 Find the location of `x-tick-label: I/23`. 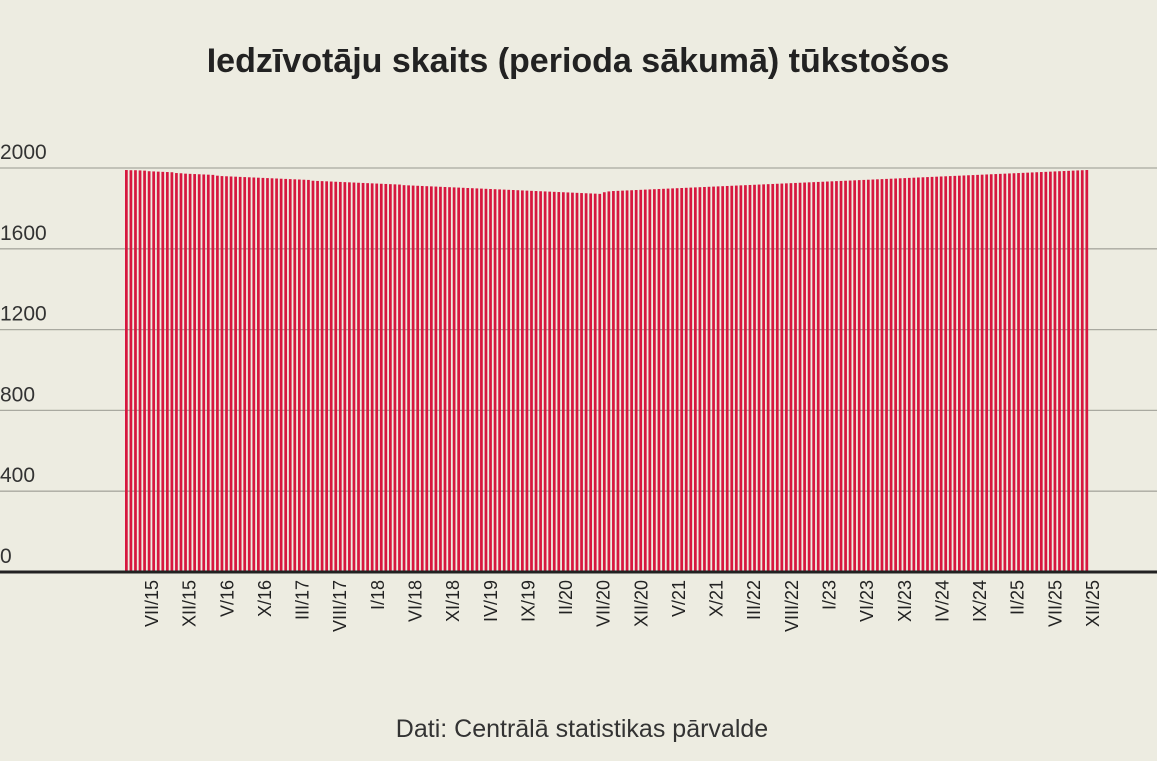

x-tick-label: I/23 is located at coordinates (830, 595).